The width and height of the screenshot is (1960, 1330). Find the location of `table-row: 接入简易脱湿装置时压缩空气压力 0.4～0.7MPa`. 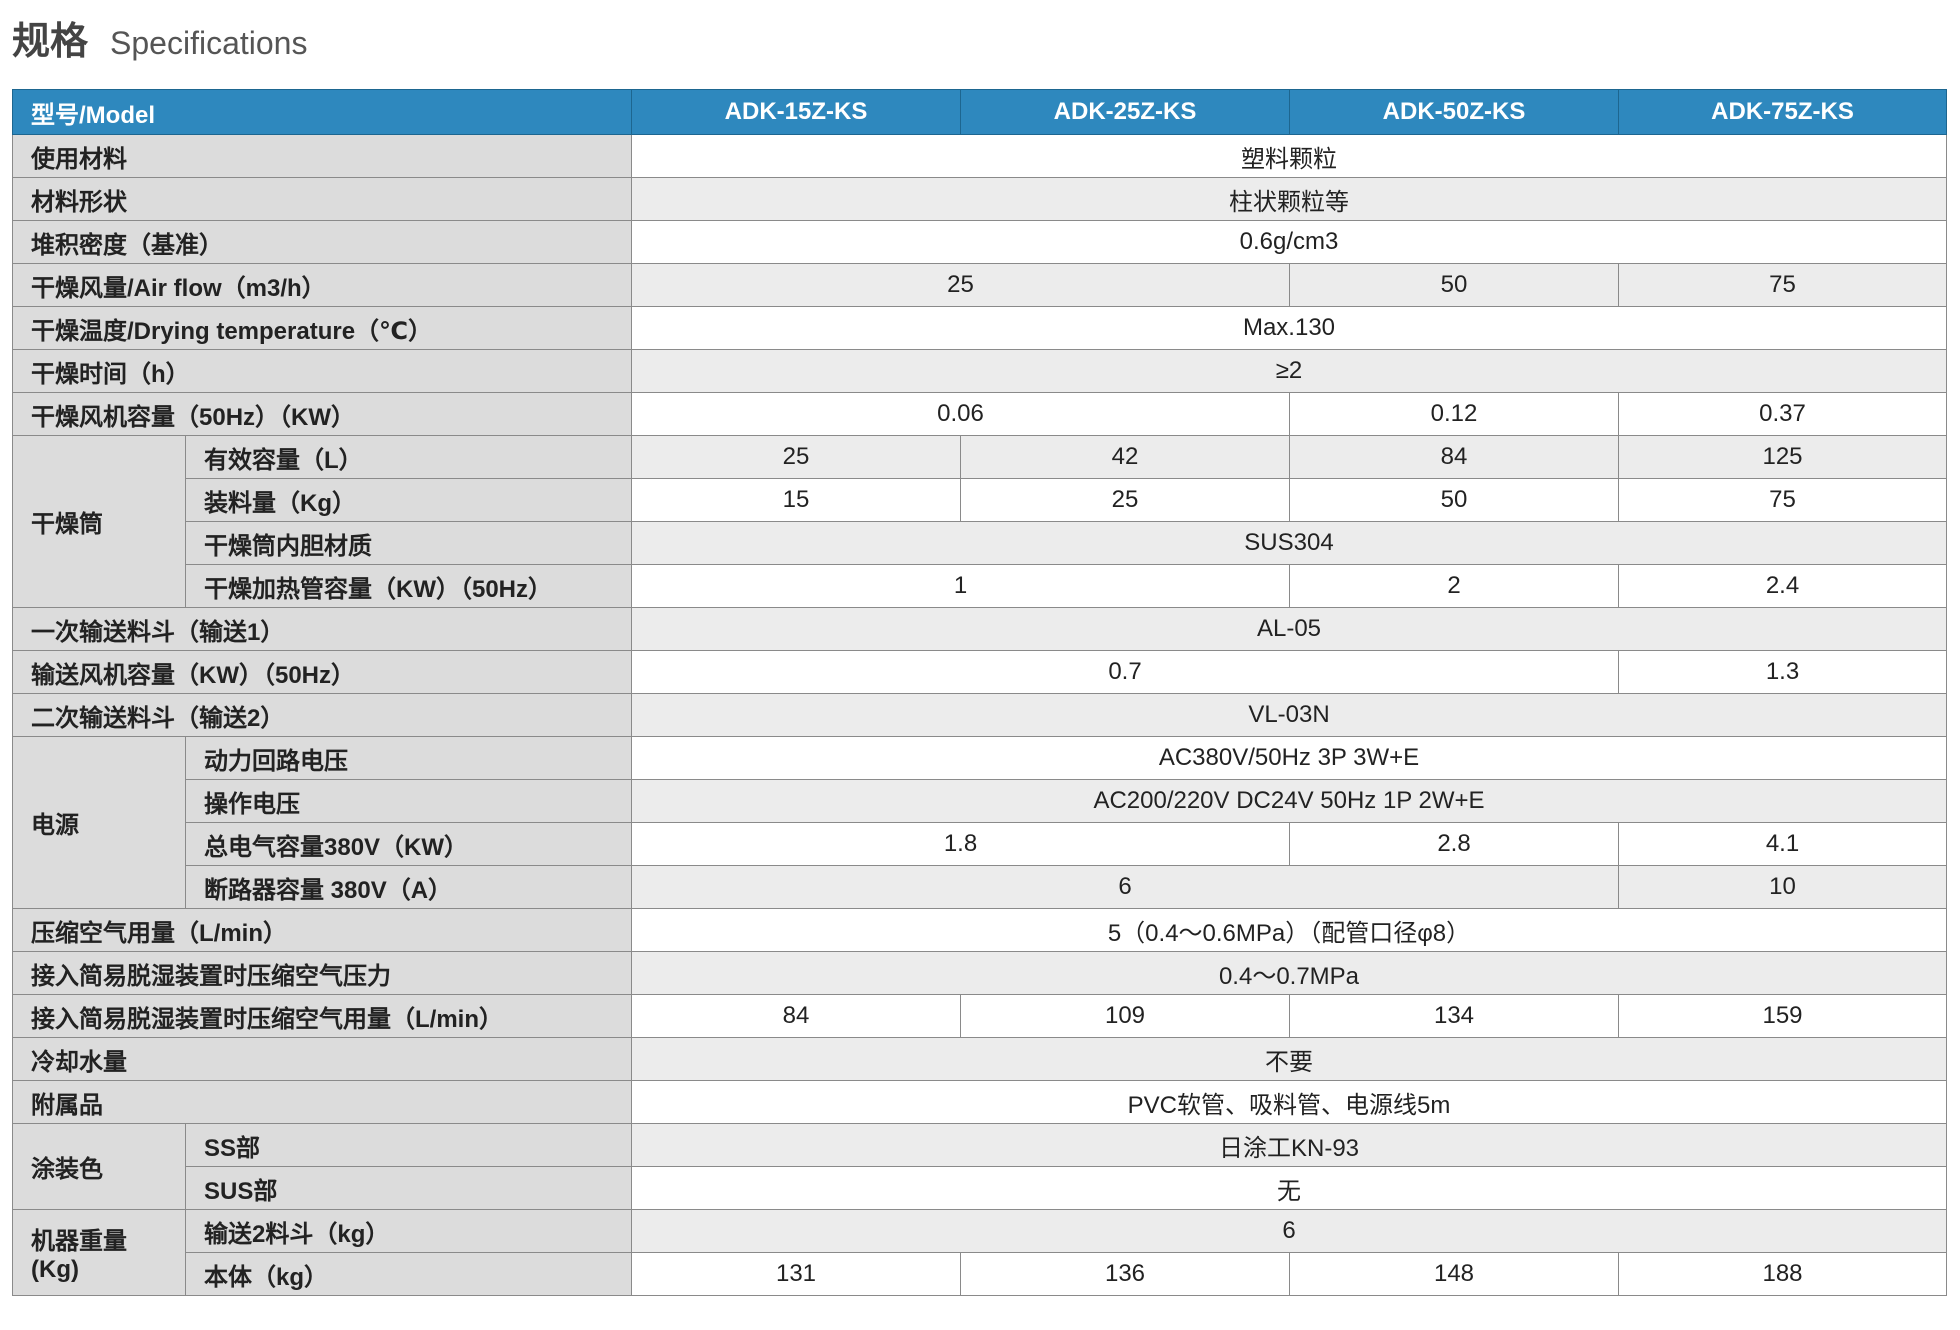

table-row: 接入简易脱湿装置时压缩空气压力 0.4～0.7MPa is located at coordinates (979, 973).